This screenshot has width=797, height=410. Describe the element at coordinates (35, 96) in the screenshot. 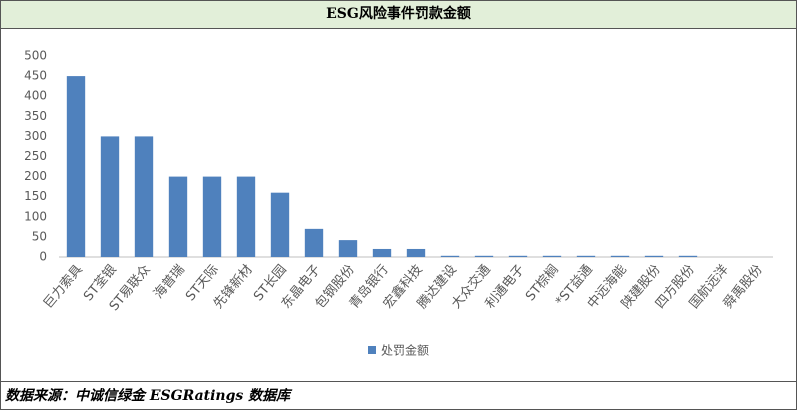

I see `y-tick-label: 400` at that location.